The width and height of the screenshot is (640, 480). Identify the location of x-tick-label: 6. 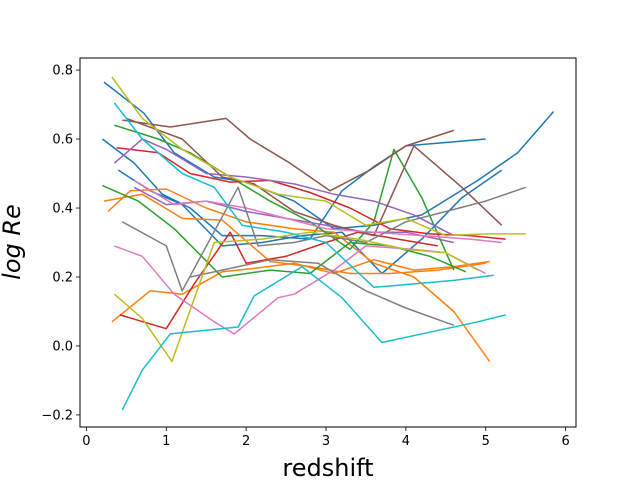
(565, 441).